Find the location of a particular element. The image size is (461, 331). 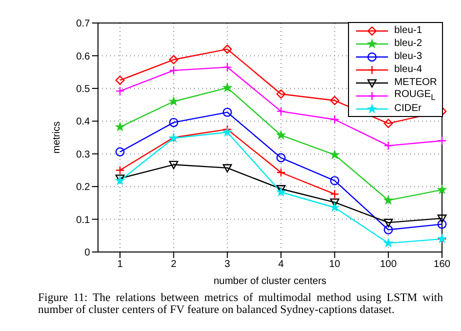

legend-label: bleu-2 is located at coordinates (408, 43).